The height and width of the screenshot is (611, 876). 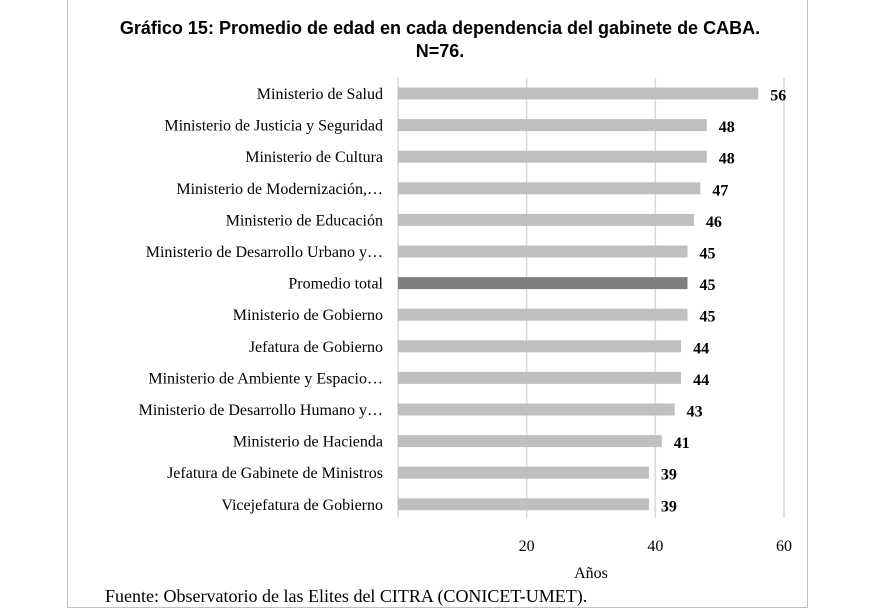 I want to click on data-label: 43, so click(x=695, y=412).